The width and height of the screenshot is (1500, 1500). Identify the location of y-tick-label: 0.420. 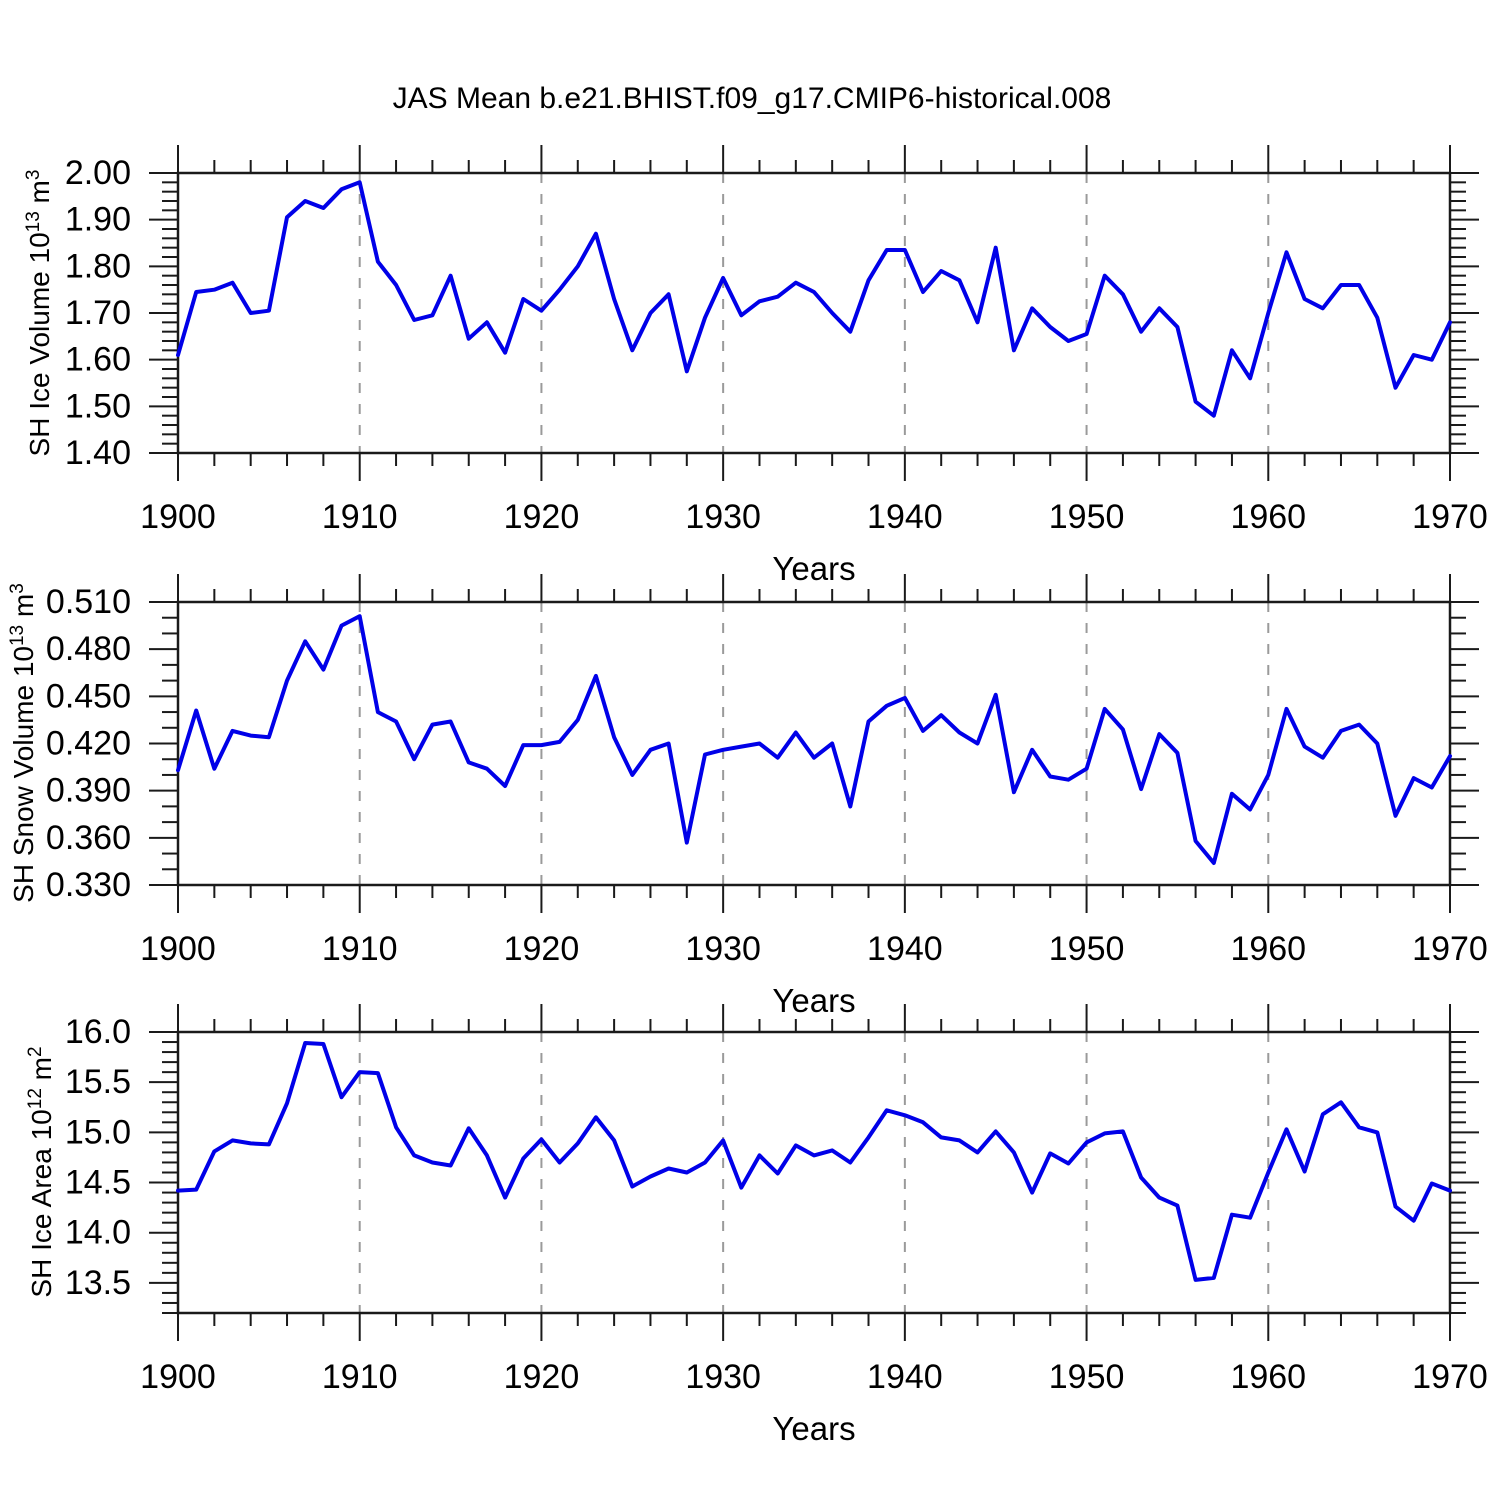
(88, 744).